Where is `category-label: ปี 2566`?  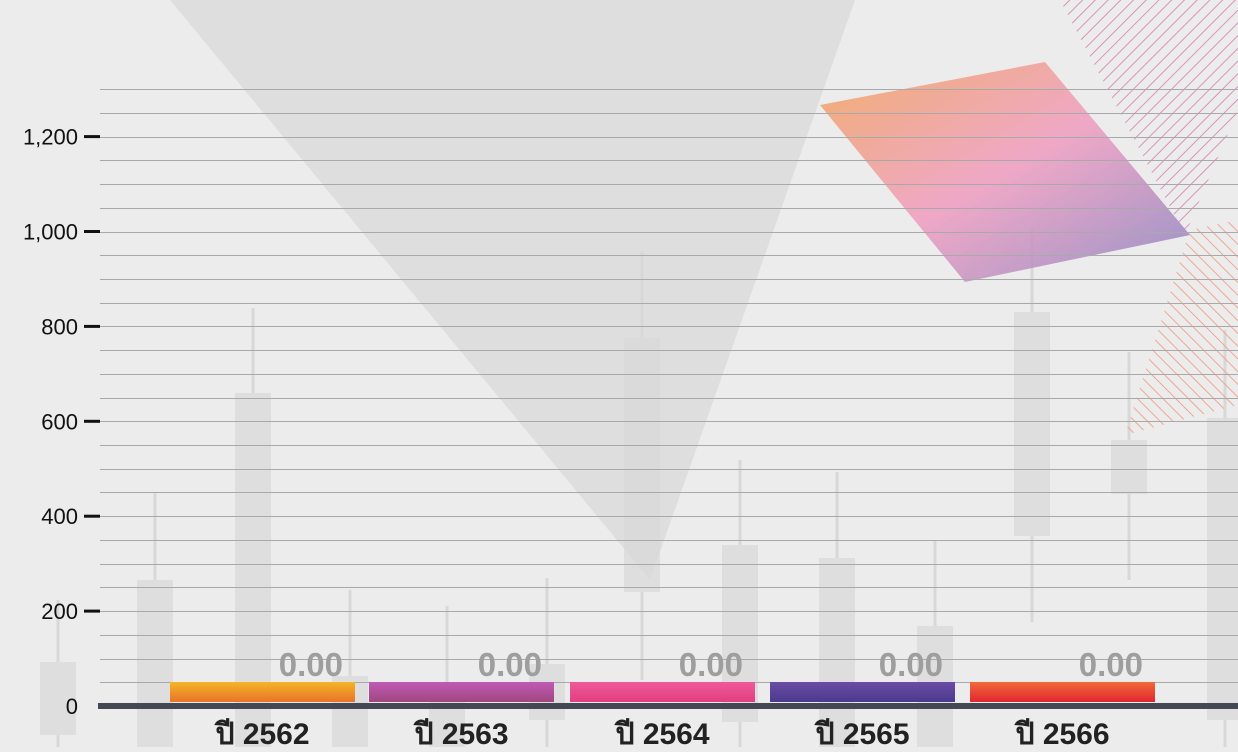
category-label: ปี 2566 is located at coordinates (1062, 732).